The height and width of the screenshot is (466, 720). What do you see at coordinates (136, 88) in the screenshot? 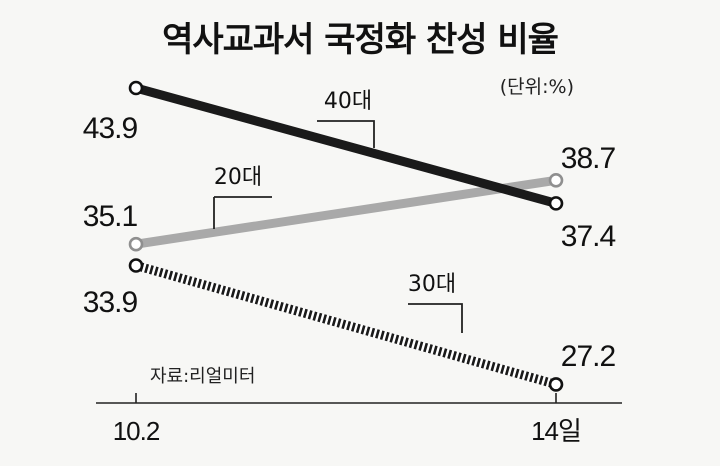
I see `data-point-40대-0` at bounding box center [136, 88].